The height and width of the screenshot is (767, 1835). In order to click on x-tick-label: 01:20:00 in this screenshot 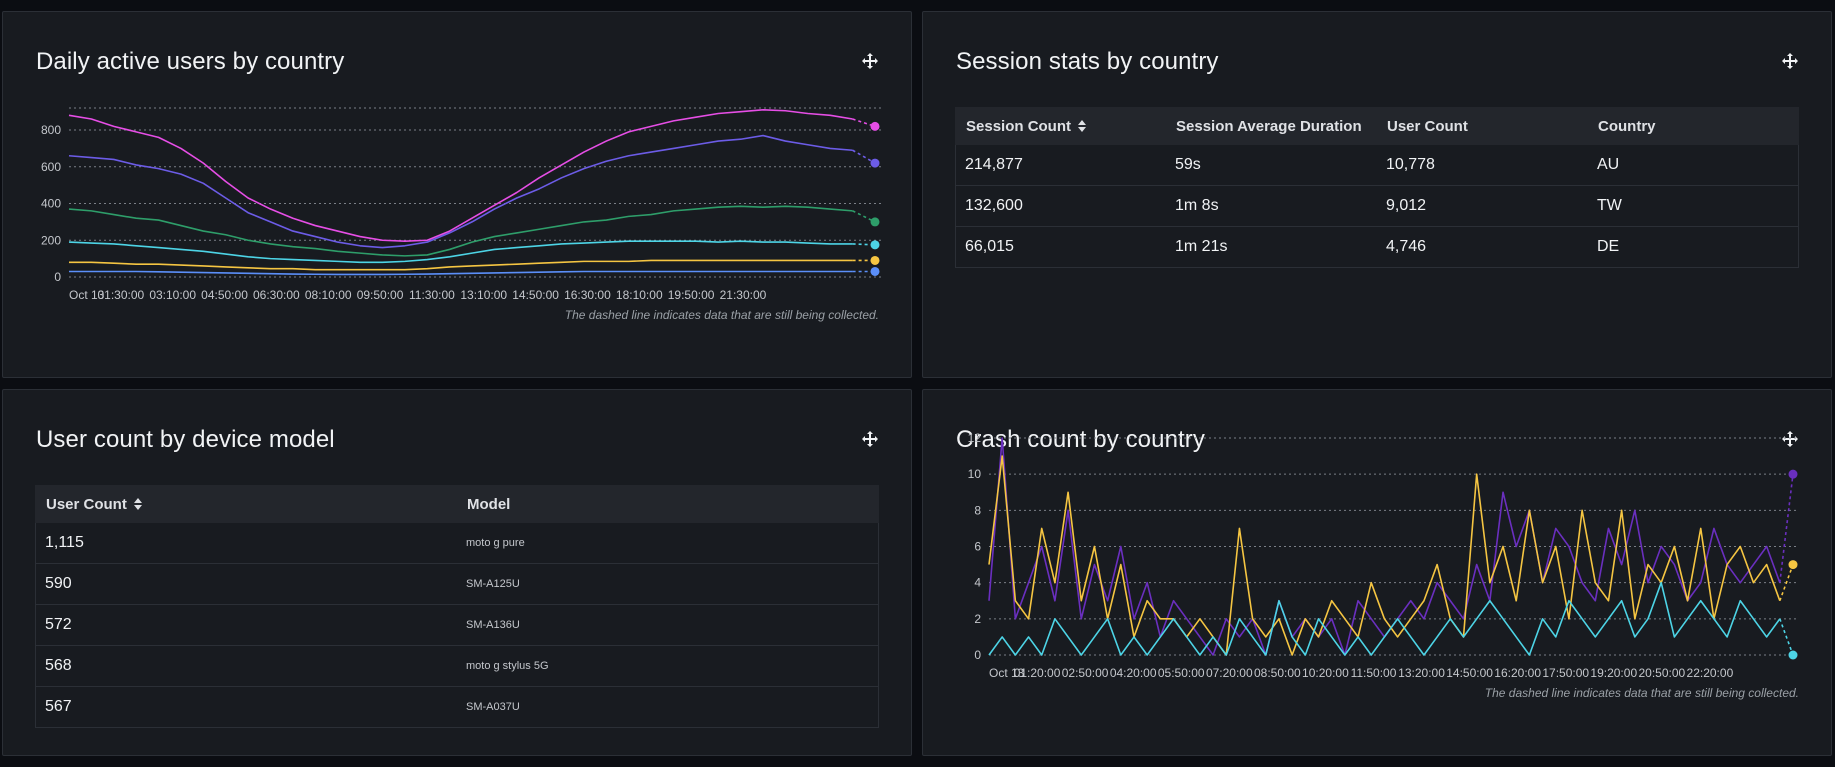, I will do `click(1037, 673)`.